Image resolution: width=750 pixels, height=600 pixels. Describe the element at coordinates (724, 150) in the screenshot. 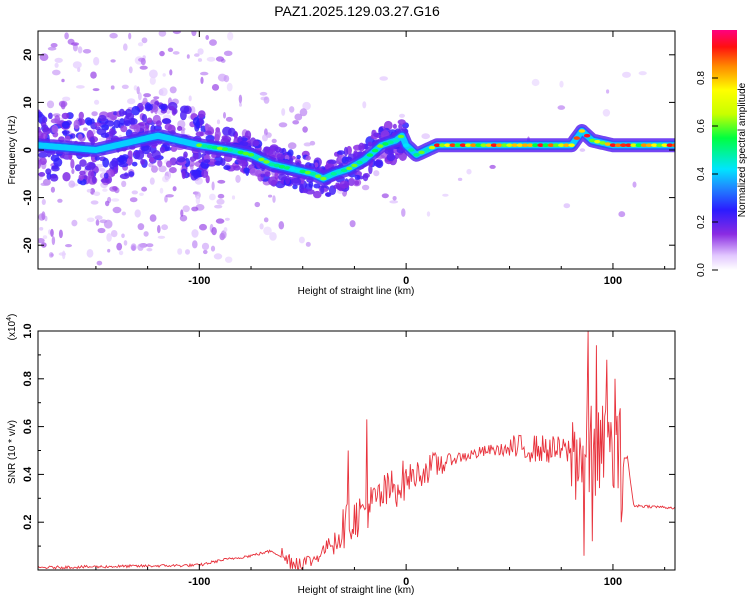

I see `colorbar-gradient` at that location.